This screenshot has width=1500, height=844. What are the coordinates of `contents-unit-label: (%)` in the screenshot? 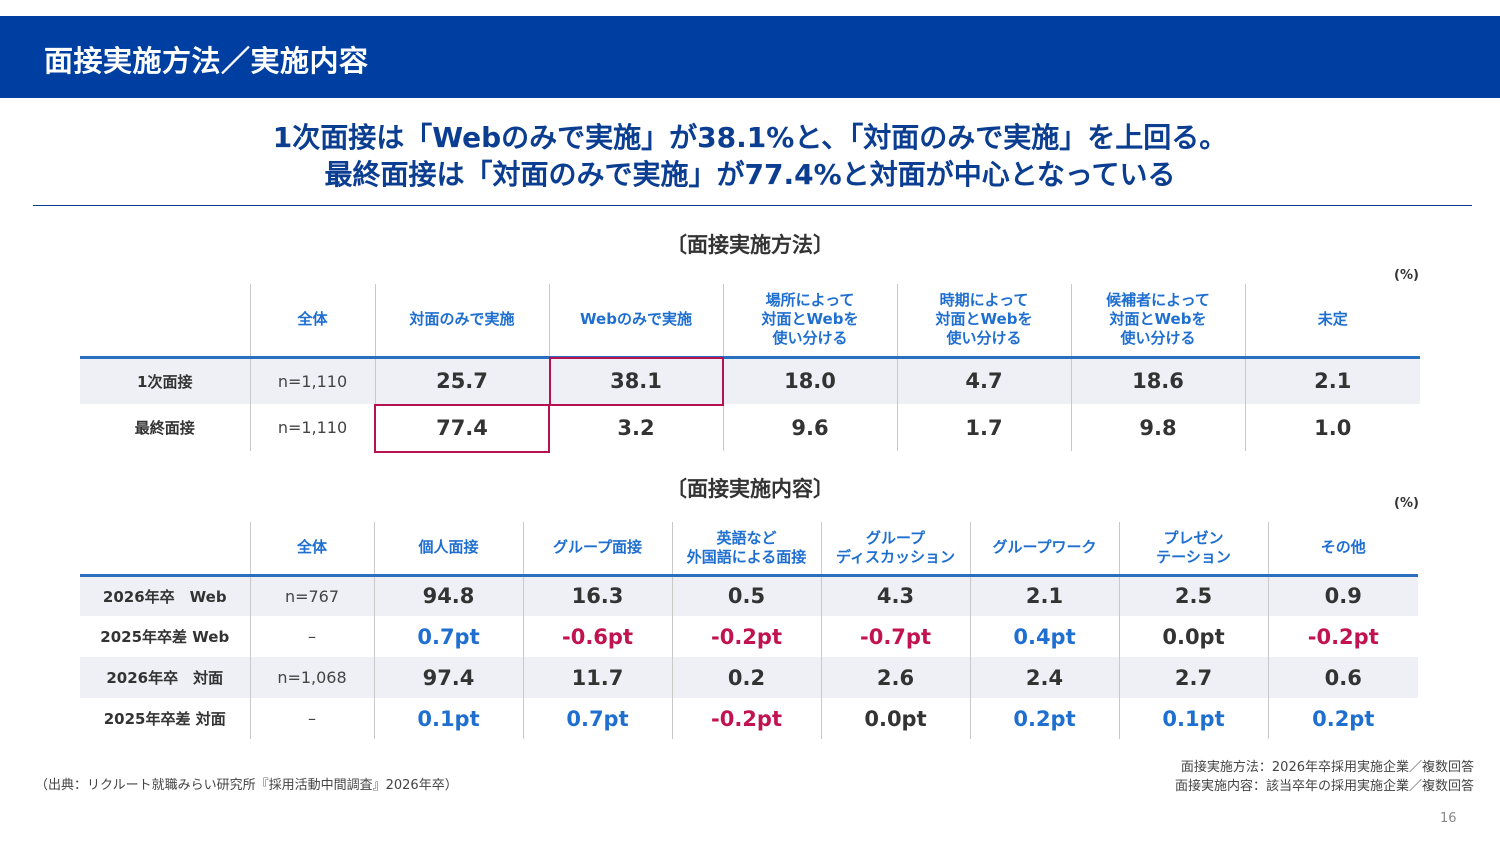 It's located at (1406, 503).